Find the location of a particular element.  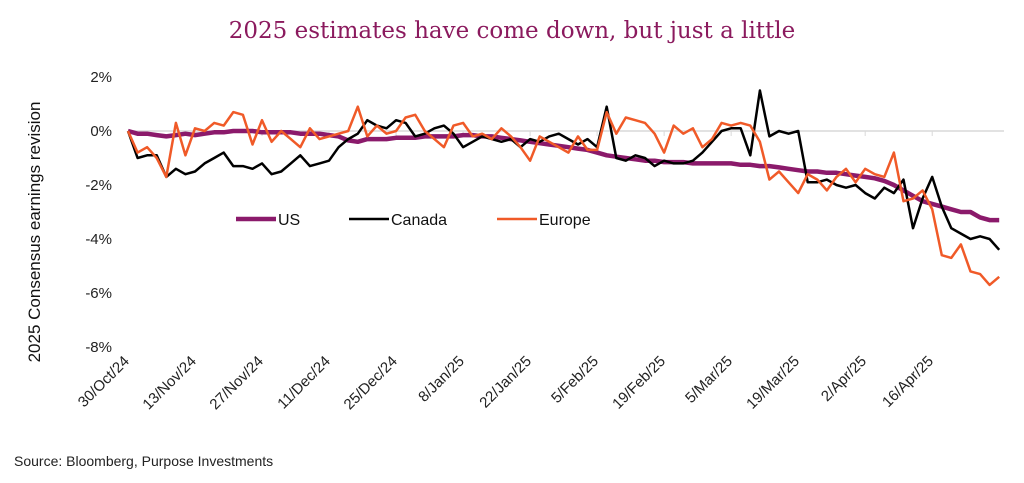

x-tick-label: 2/Apr/25 is located at coordinates (844, 379).